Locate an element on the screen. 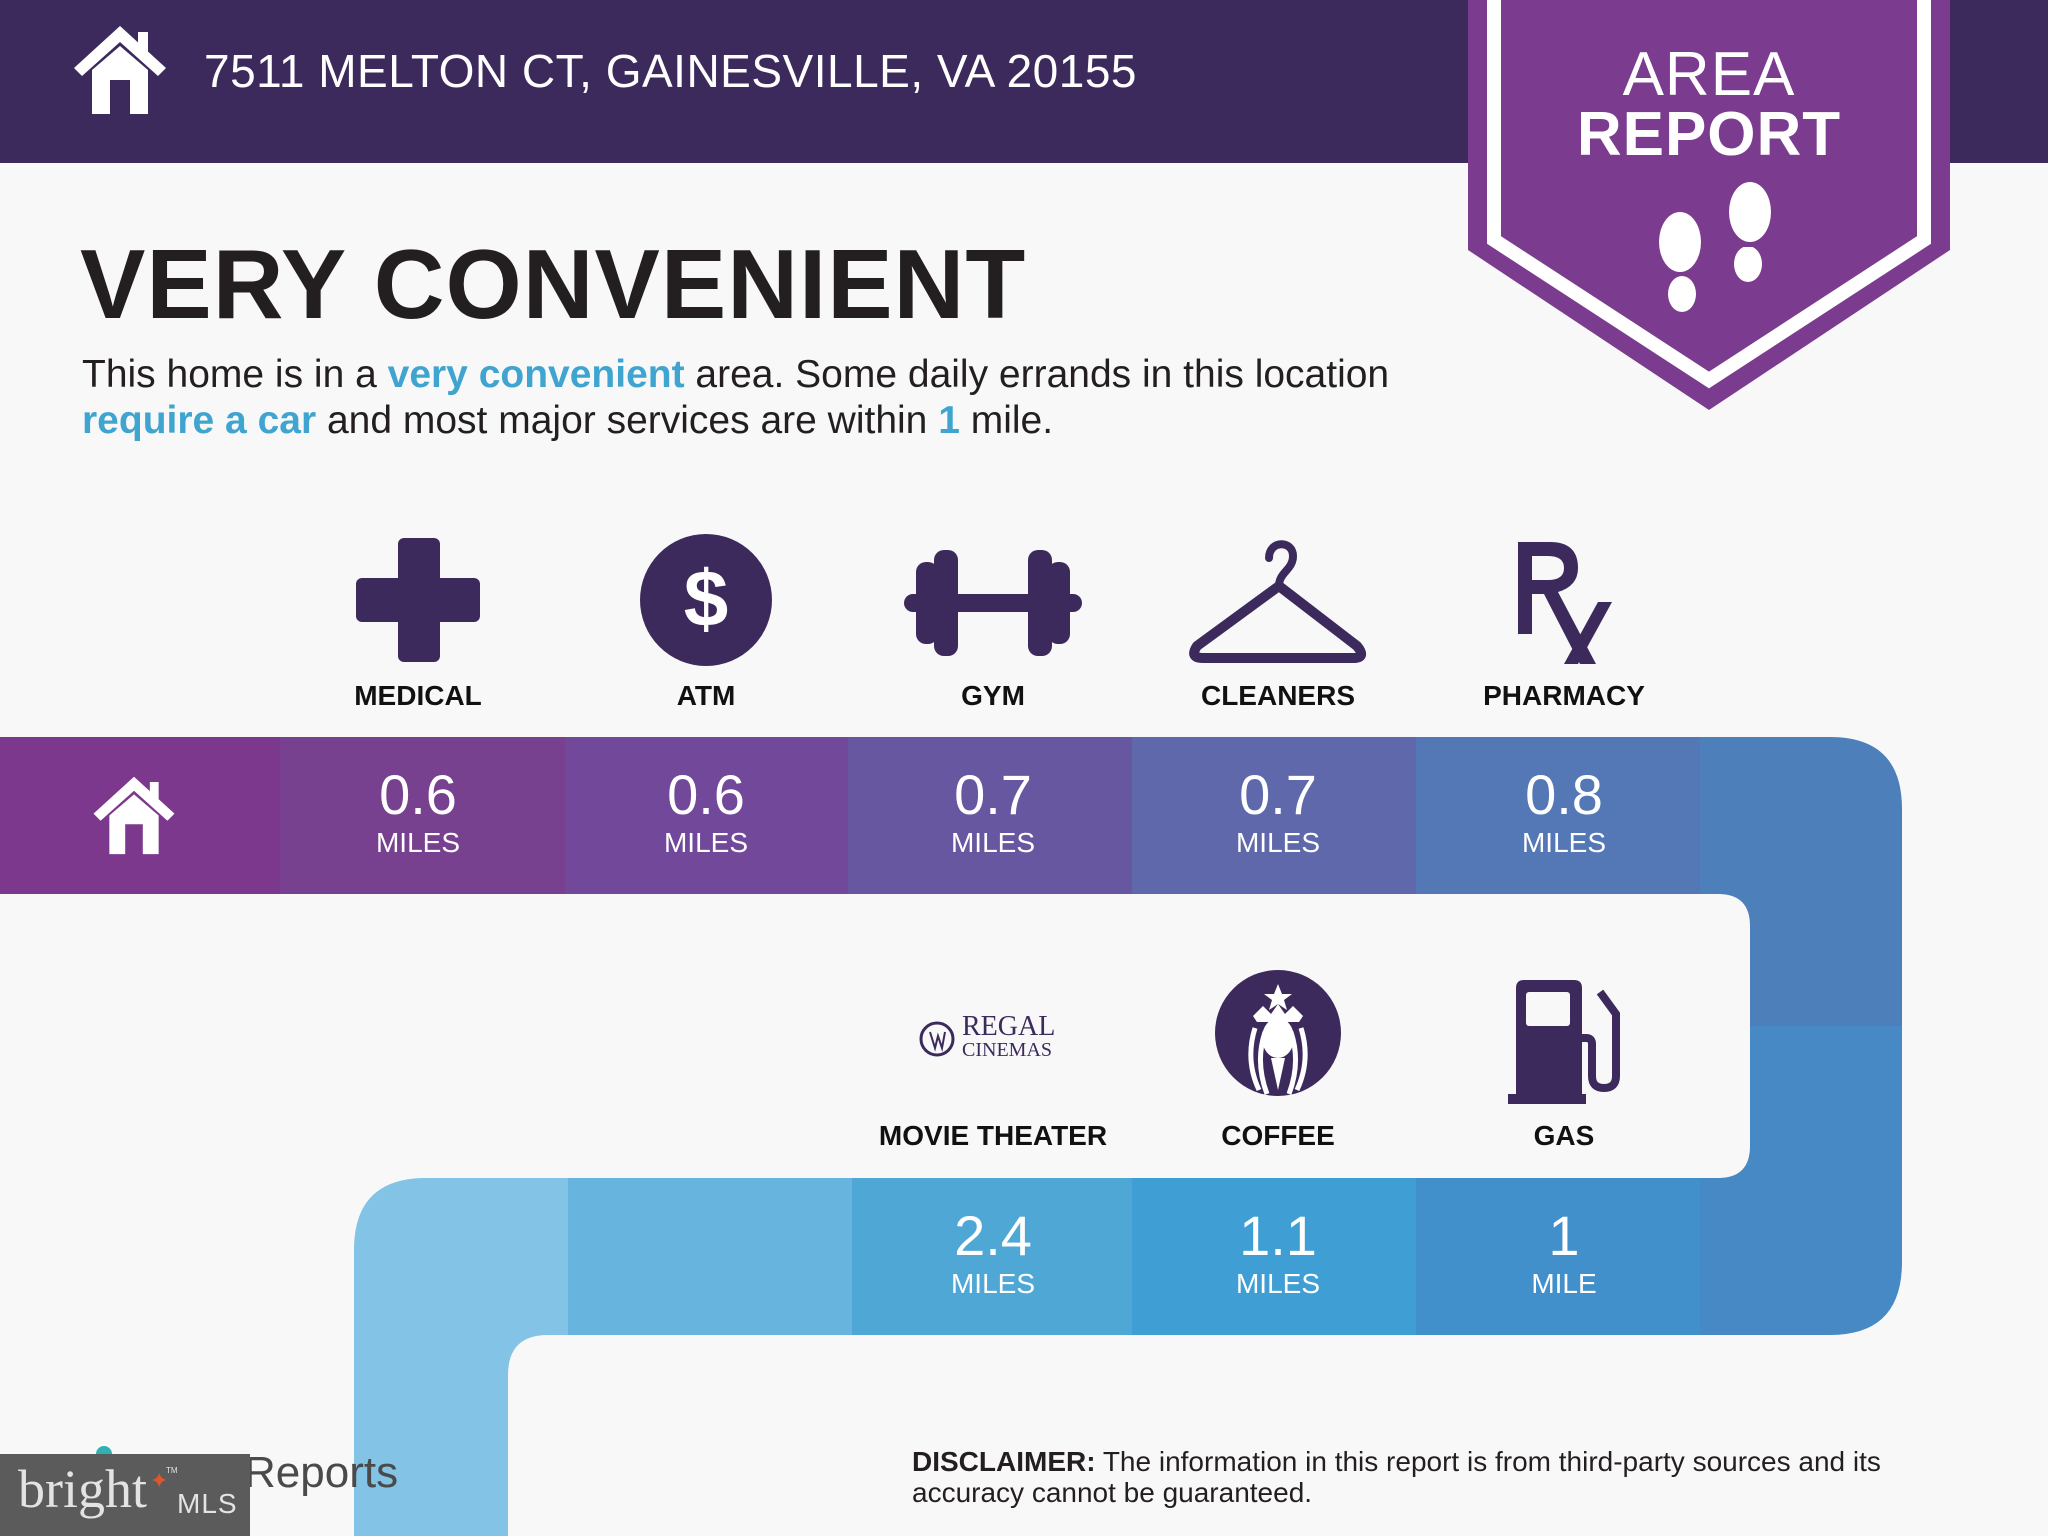  bright-mls-watermark is located at coordinates (125, 1495).